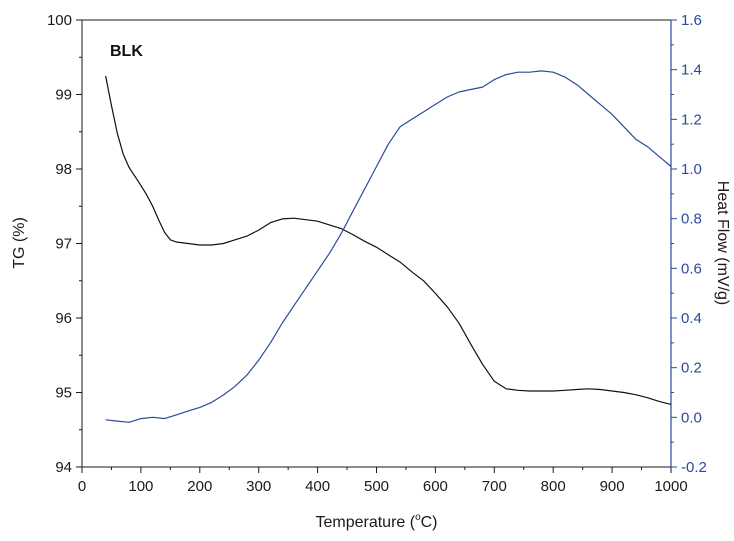  I want to click on y-left-tick-label: 96, so click(63, 318).